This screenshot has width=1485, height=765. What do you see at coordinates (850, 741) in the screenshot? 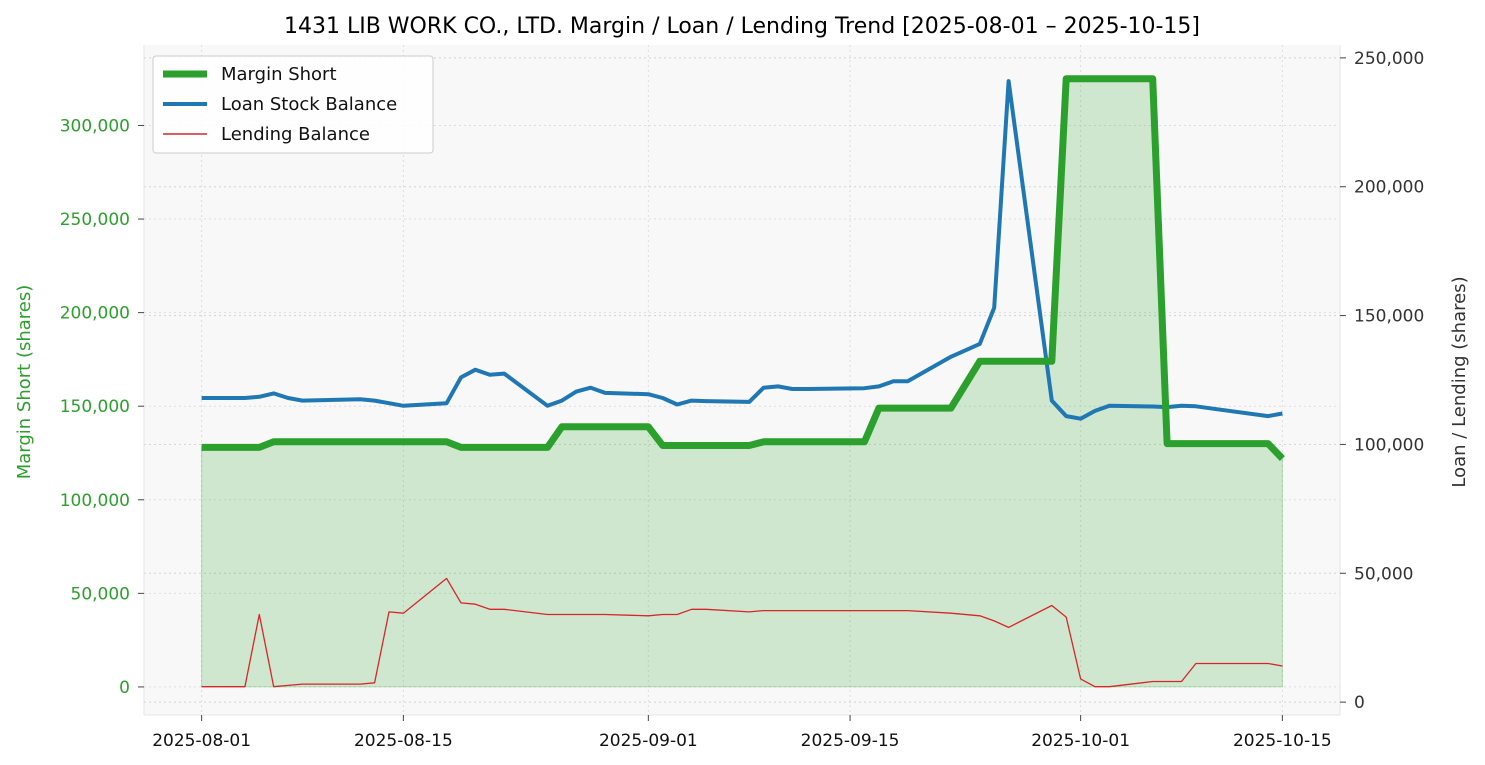
I see `x-tick-label: 2025-09-15` at bounding box center [850, 741].